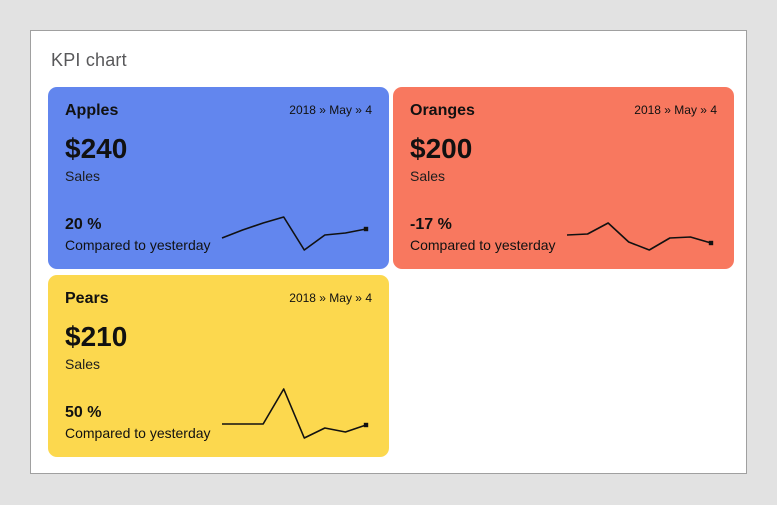  Describe the element at coordinates (96, 336) in the screenshot. I see `kpi-value: $210` at that location.